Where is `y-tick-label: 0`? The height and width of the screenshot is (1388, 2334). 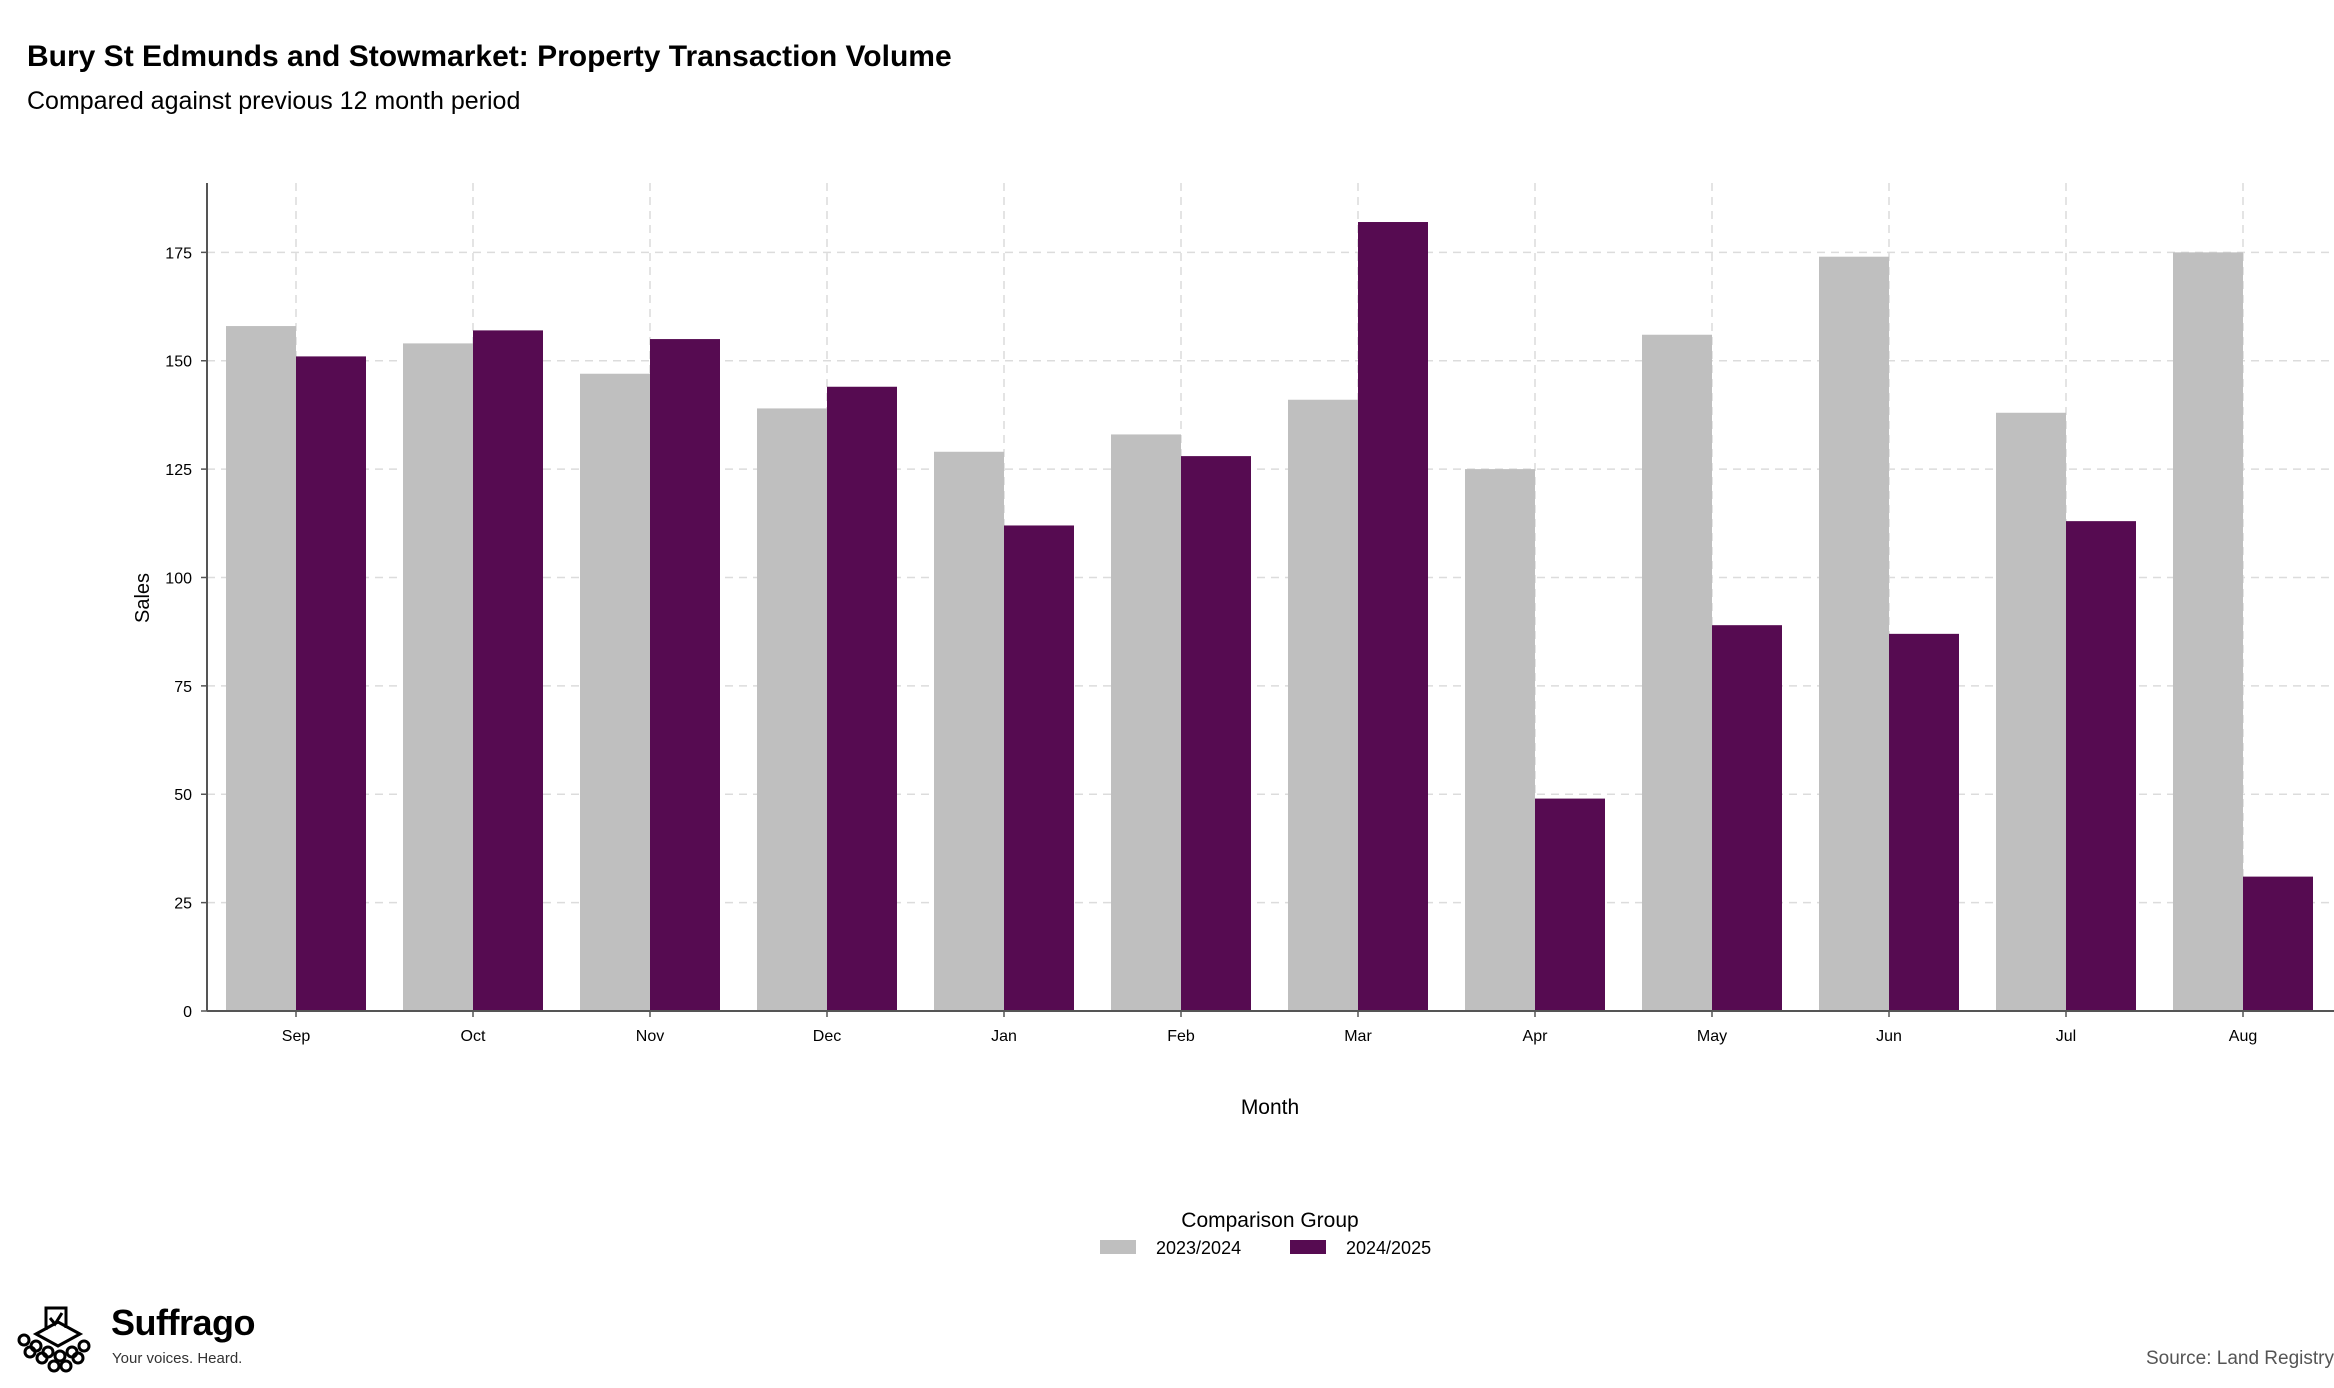
y-tick-label: 0 is located at coordinates (187, 1012).